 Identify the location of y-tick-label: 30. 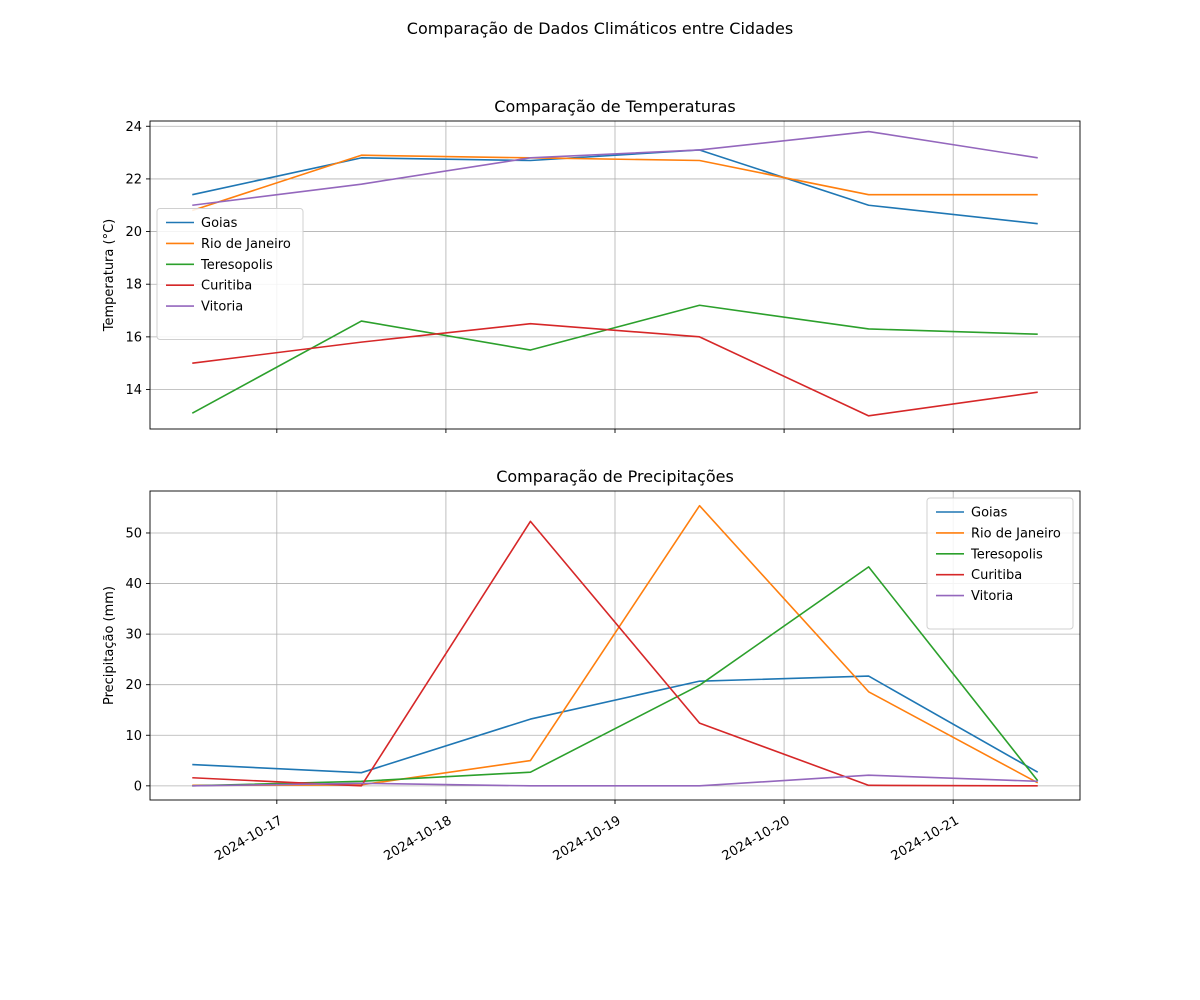
(133, 635).